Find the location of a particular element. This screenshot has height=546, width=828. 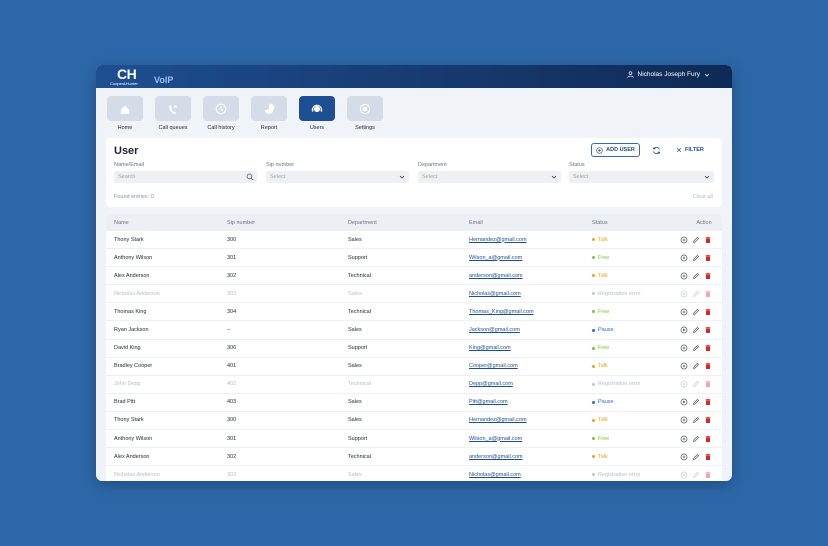

status-text: Pause is located at coordinates (606, 402).